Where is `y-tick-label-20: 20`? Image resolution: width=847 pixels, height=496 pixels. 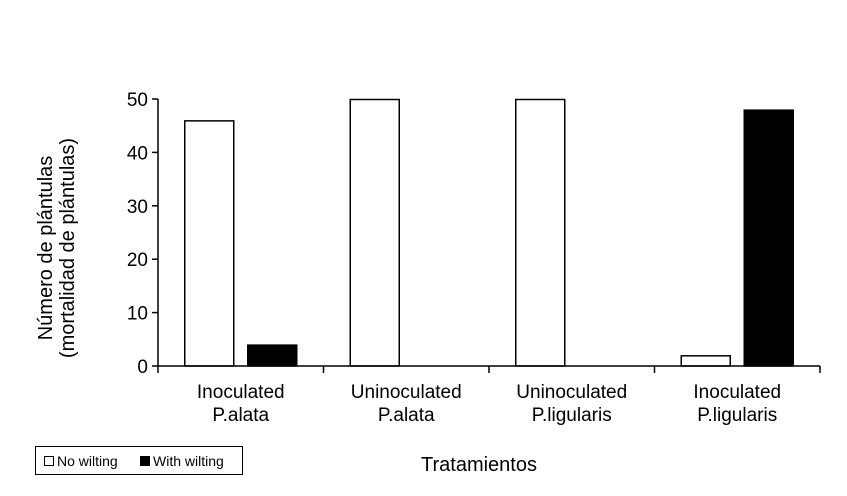
y-tick-label-20: 20 is located at coordinates (137, 260).